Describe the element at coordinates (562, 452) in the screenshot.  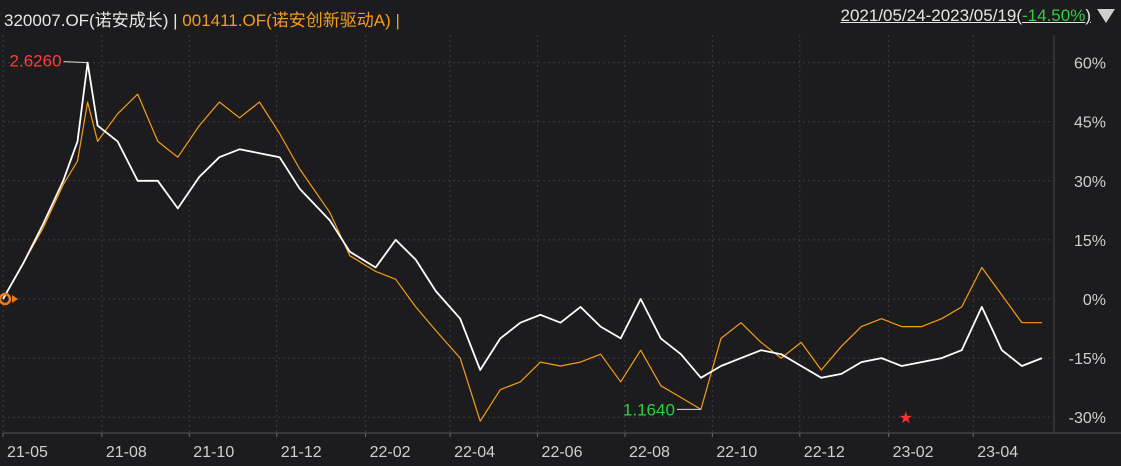
I see `x-tick-label: 22-06` at that location.